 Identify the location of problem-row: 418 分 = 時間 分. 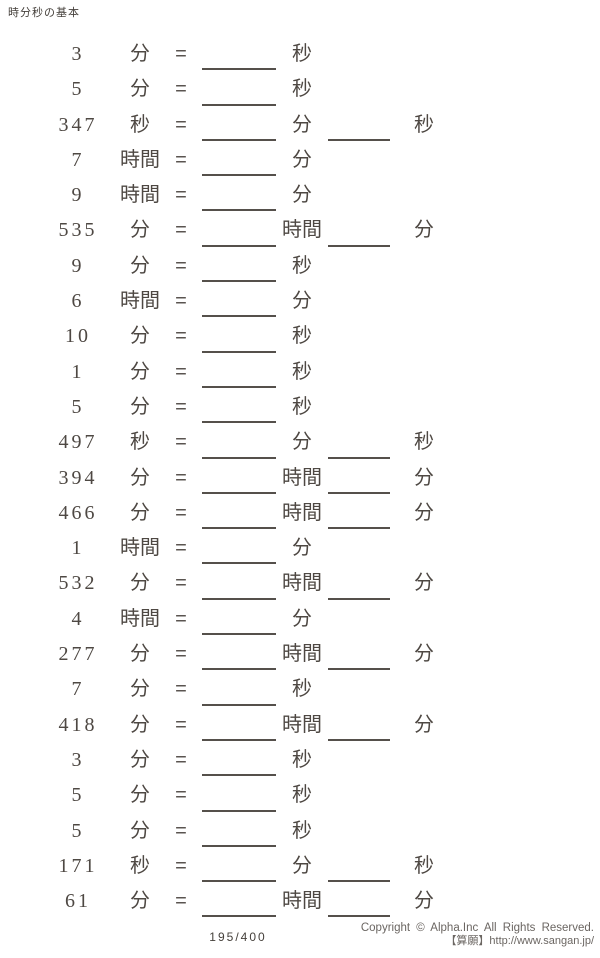
(300, 725).